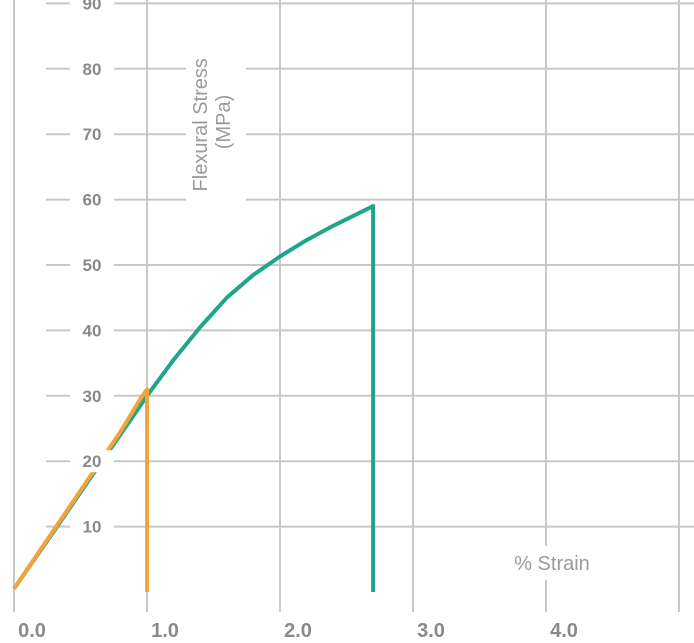 Image resolution: width=694 pixels, height=643 pixels. Describe the element at coordinates (431, 631) in the screenshot. I see `x-tick-label: 3.0` at that location.